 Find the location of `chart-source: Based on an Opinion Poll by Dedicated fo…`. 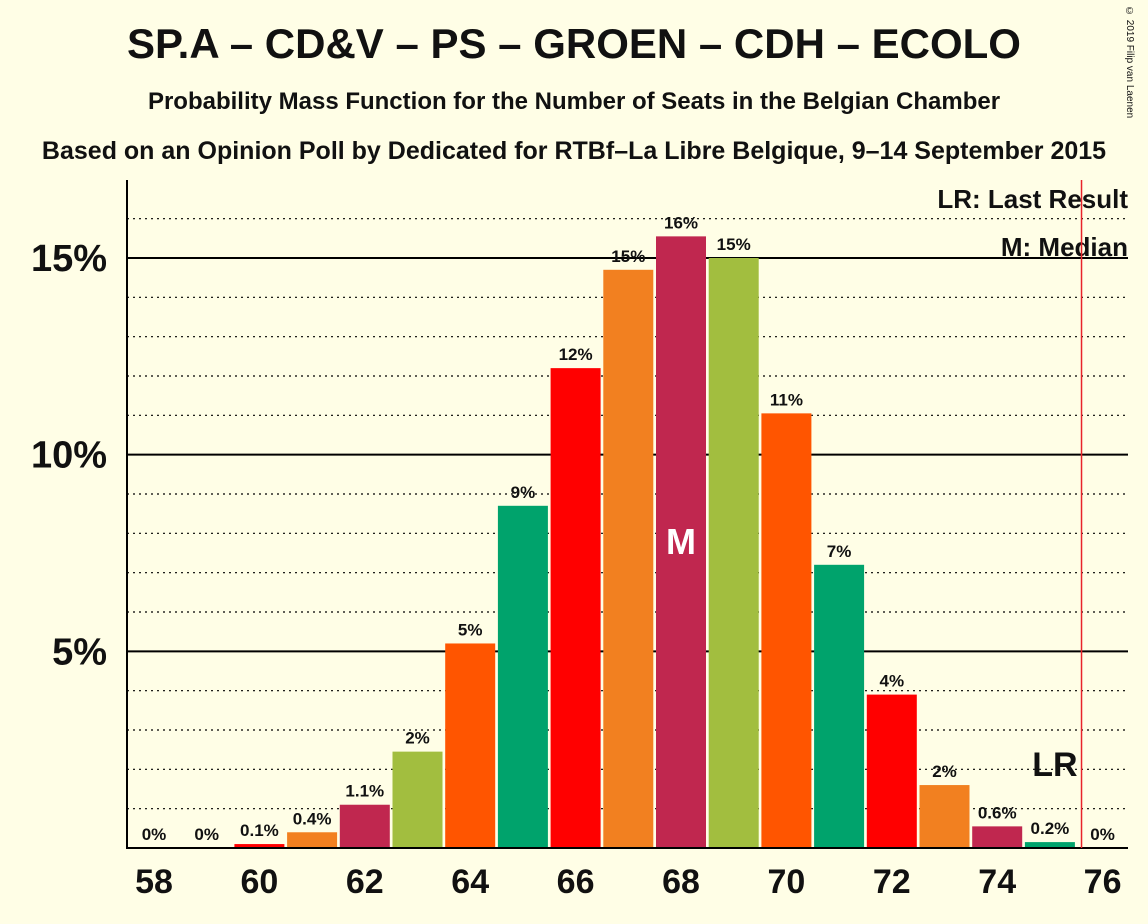

chart-source: Based on an Opinion Poll by Dedicated fo… is located at coordinates (574, 151).